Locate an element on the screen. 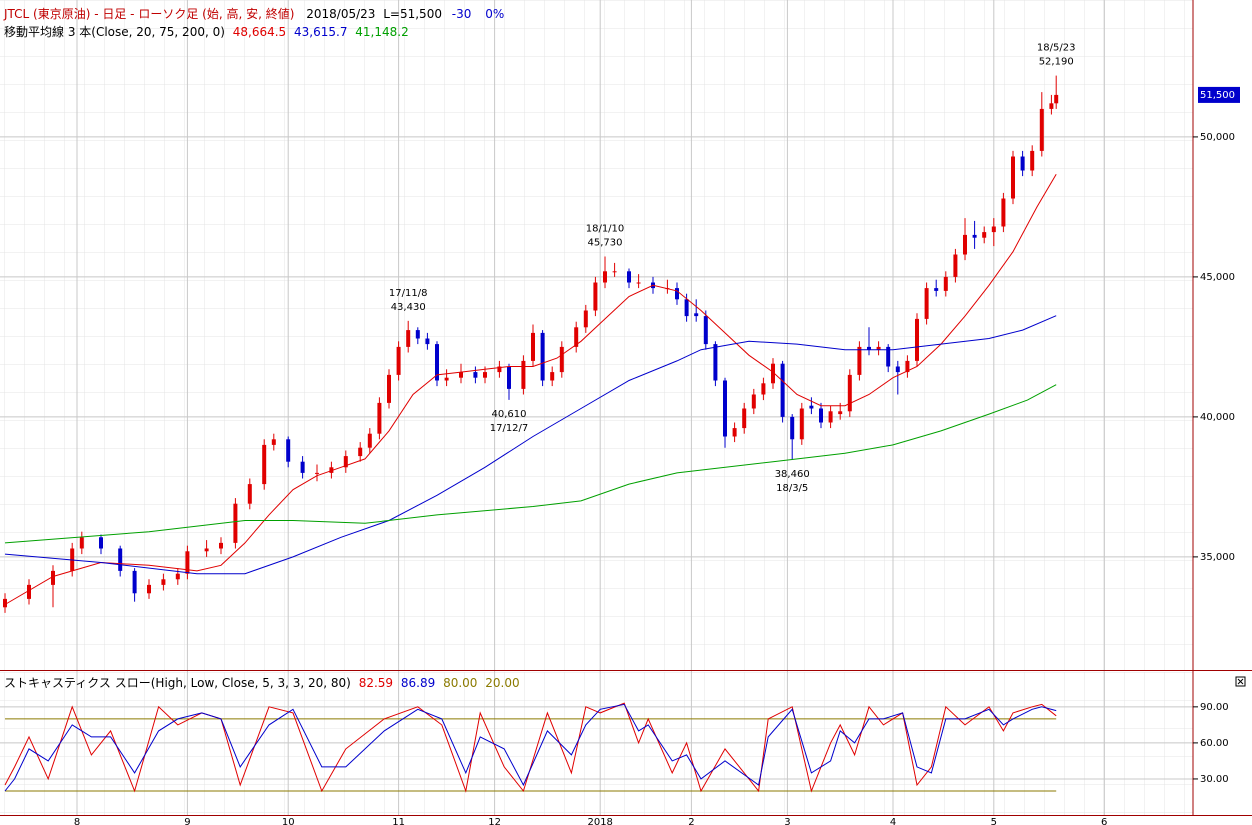 This screenshot has height=825, width=1252. legend-entry: 82.59 is located at coordinates (376, 683).